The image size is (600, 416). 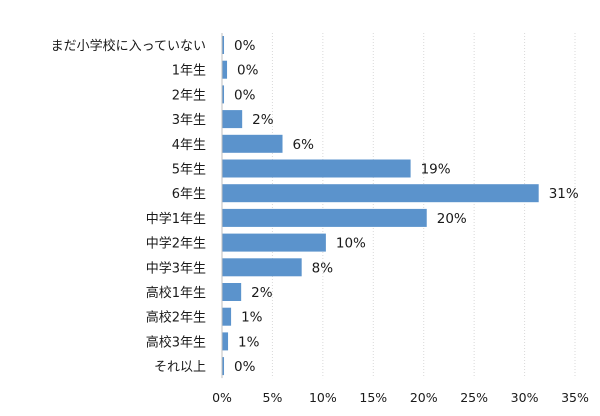 I want to click on category-label: 6年生, so click(x=189, y=194).